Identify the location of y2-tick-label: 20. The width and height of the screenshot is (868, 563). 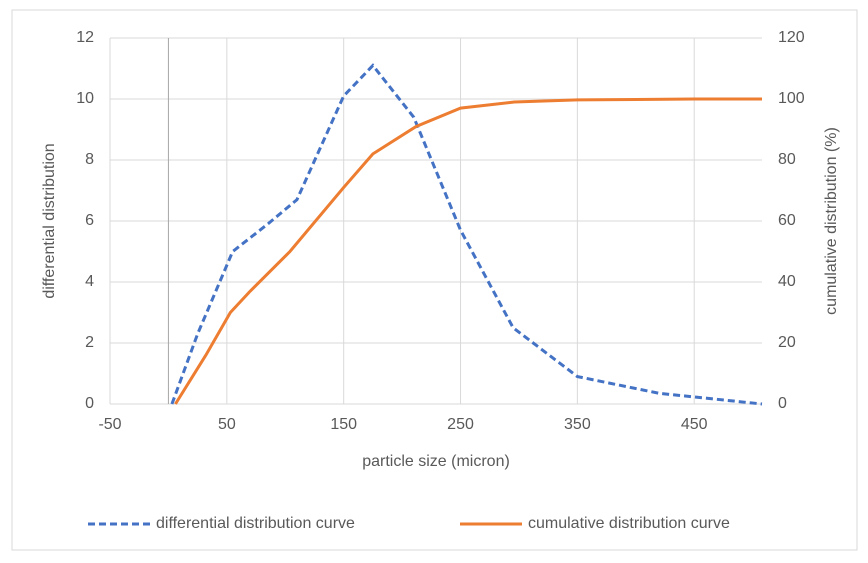
(787, 342).